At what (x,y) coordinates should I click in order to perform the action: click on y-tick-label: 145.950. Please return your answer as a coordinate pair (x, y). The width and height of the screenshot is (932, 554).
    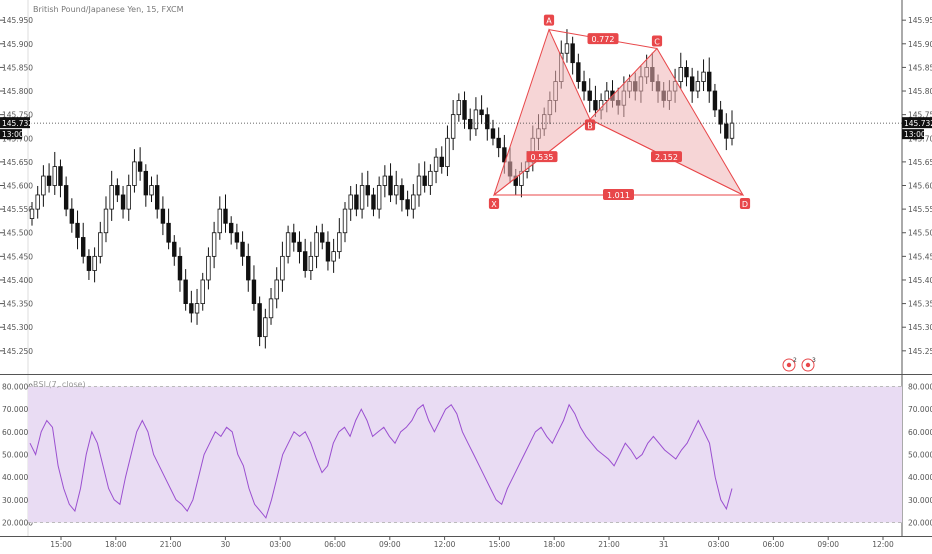
    Looking at the image, I should click on (920, 20).